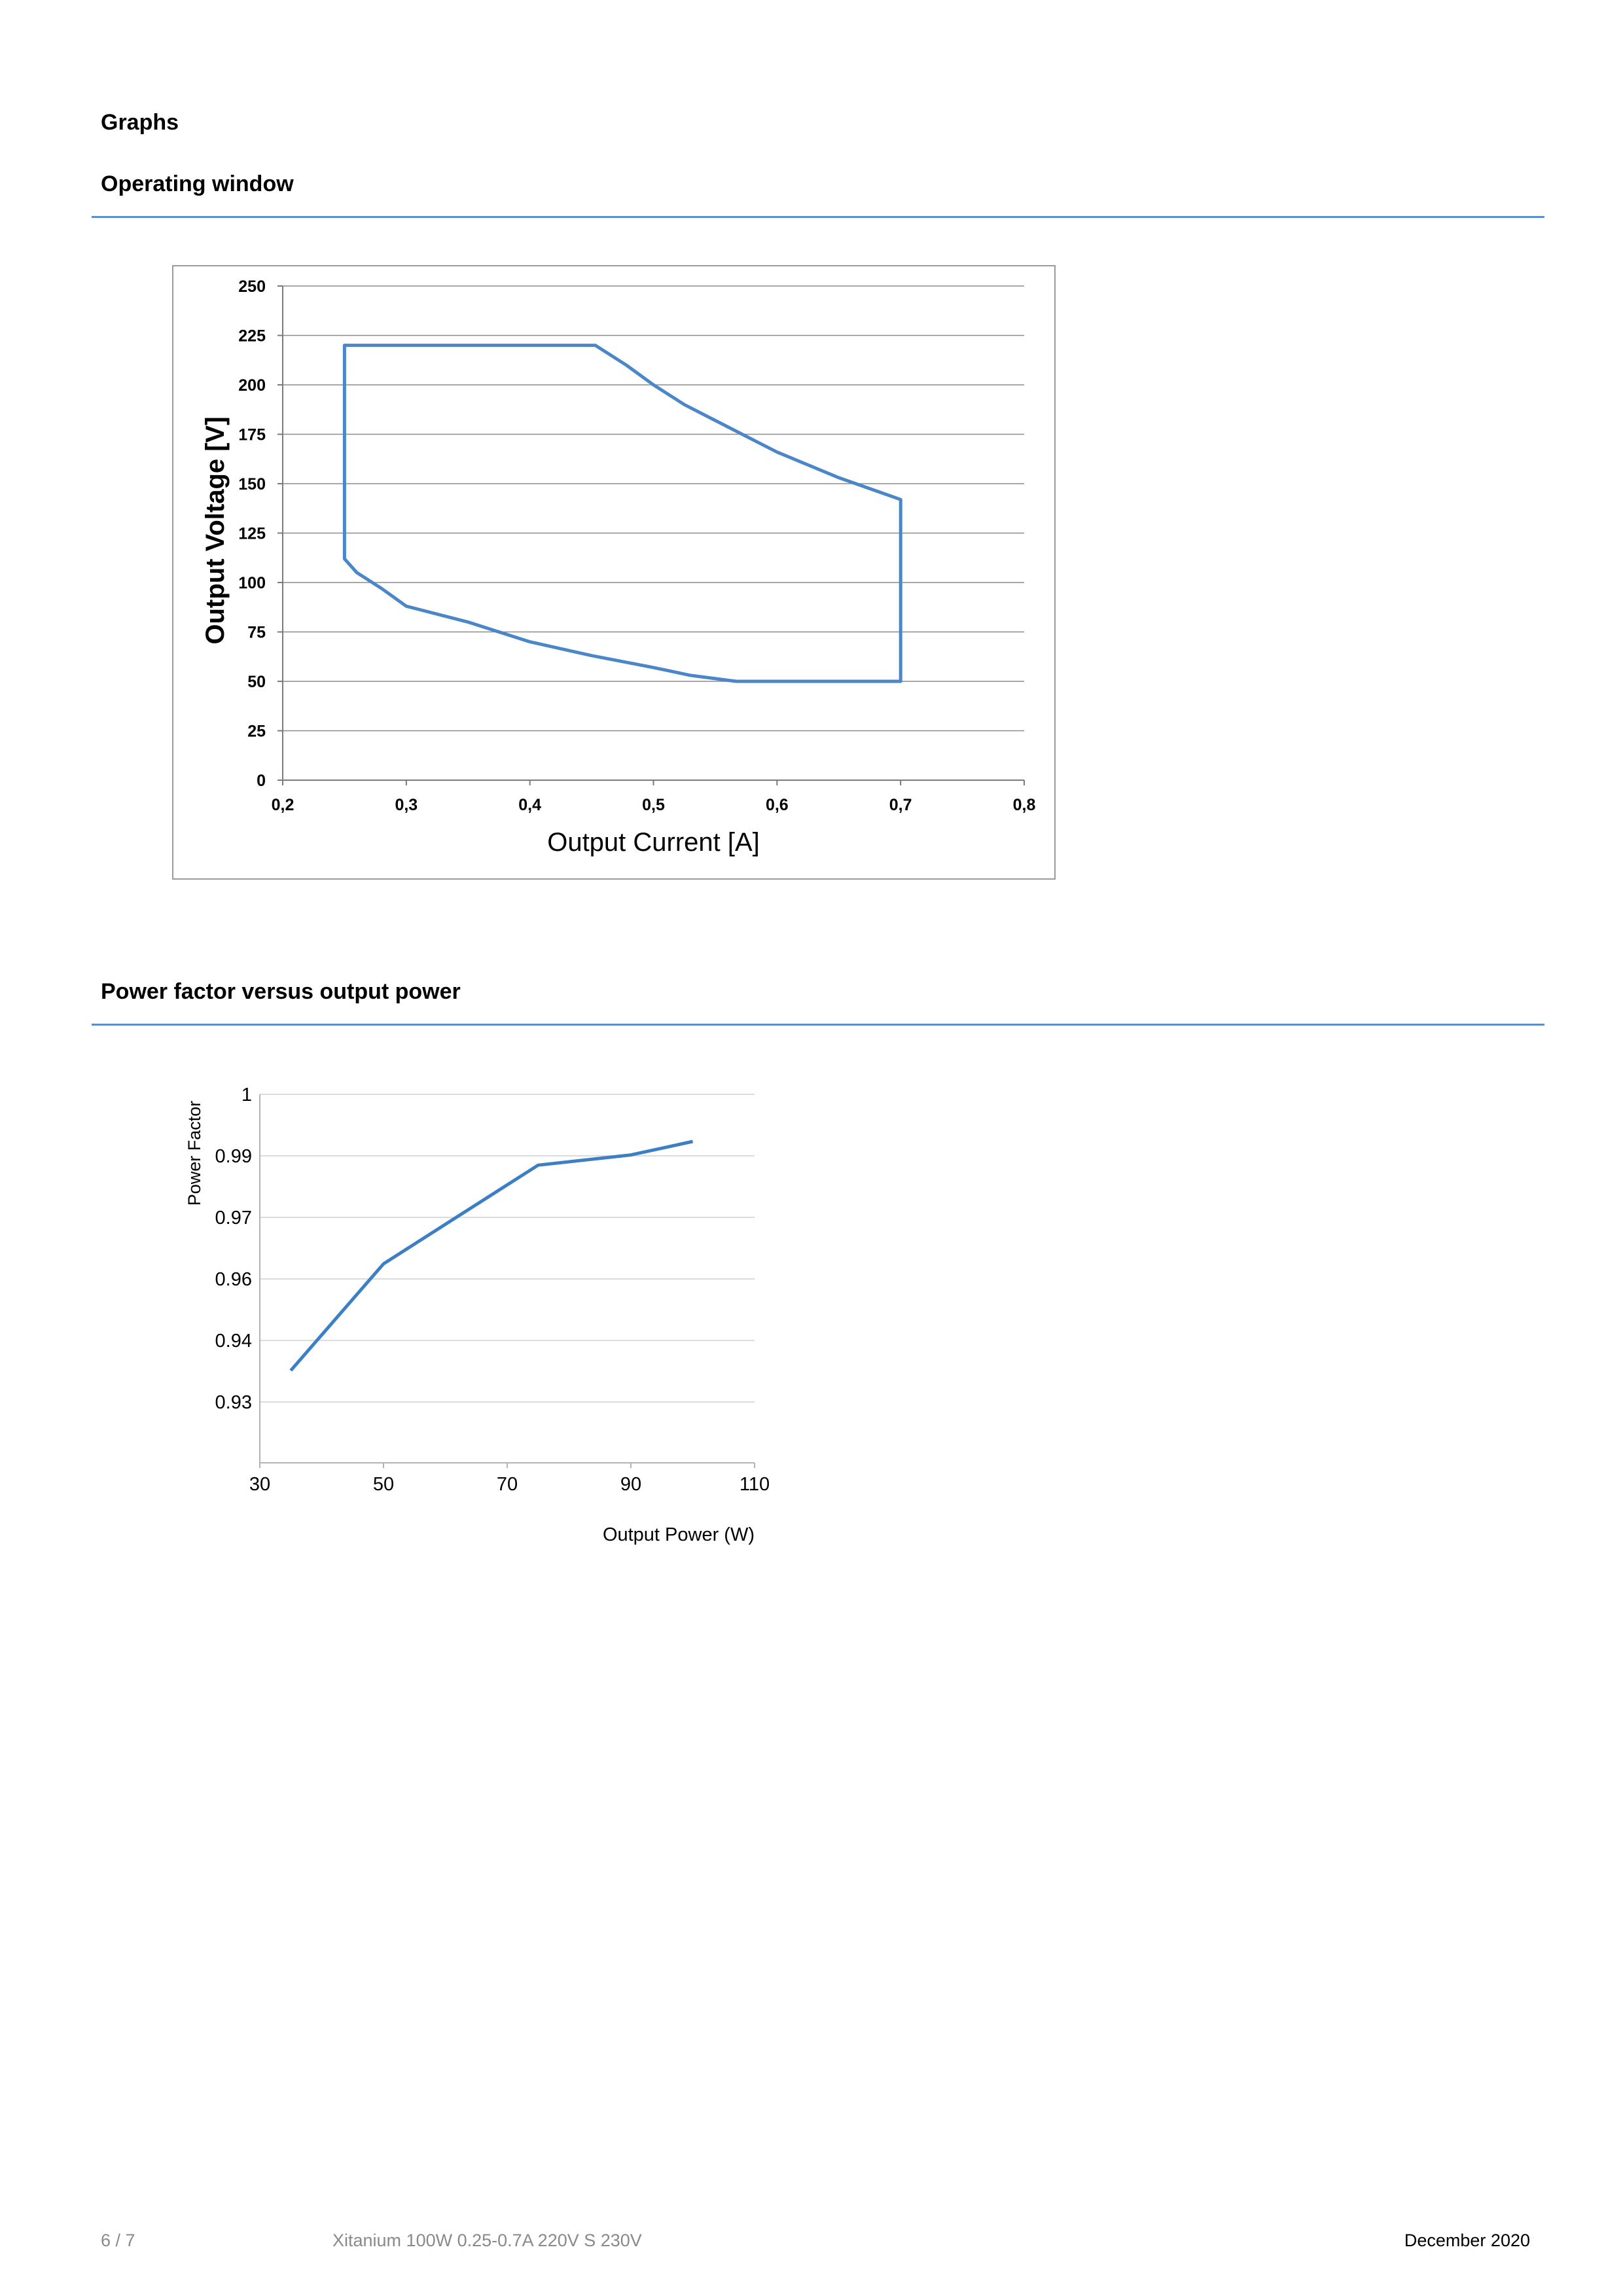  Describe the element at coordinates (653, 842) in the screenshot. I see `x-axis-label: Output Current [A]` at that location.